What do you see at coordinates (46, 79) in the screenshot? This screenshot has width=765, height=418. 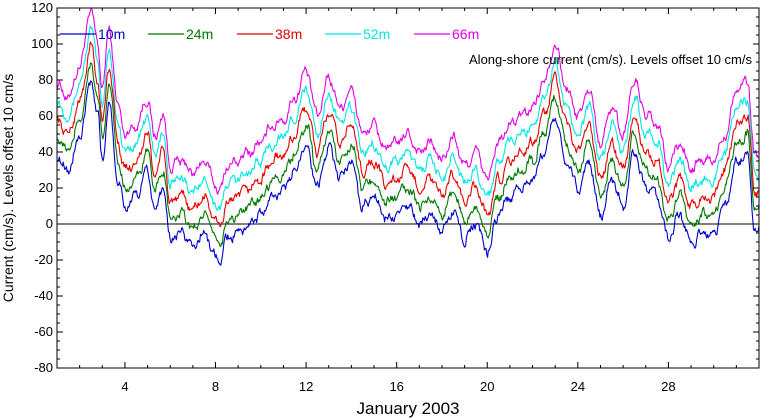 I see `y-tick-label: 80` at bounding box center [46, 79].